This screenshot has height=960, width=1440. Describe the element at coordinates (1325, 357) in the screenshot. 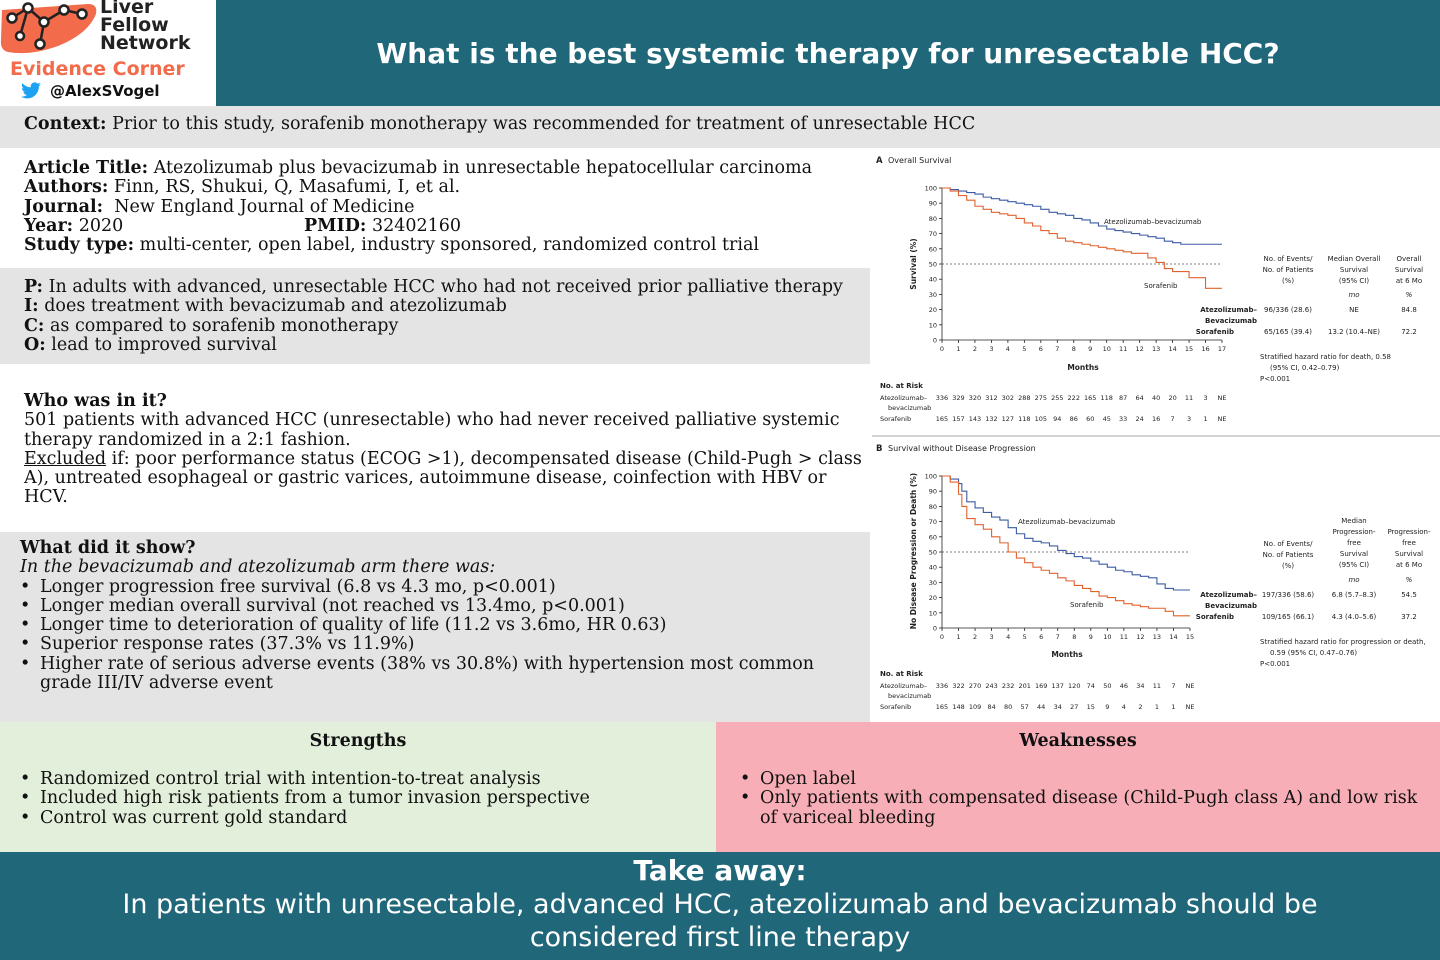

I see `a-hazard-ratio-1: Stratified hazard ratio for death, 0.58` at that location.